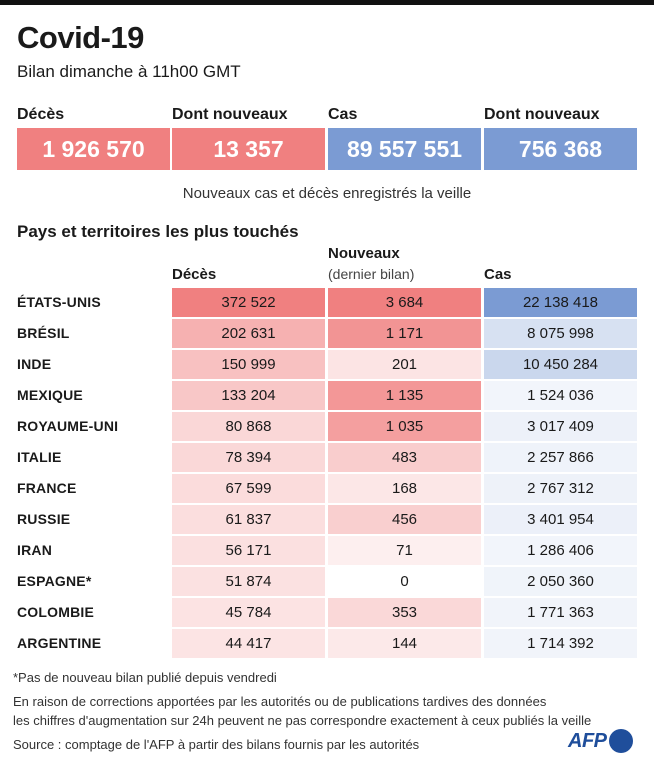  What do you see at coordinates (44, 519) in the screenshot?
I see `country-label: RUSSIE` at bounding box center [44, 519].